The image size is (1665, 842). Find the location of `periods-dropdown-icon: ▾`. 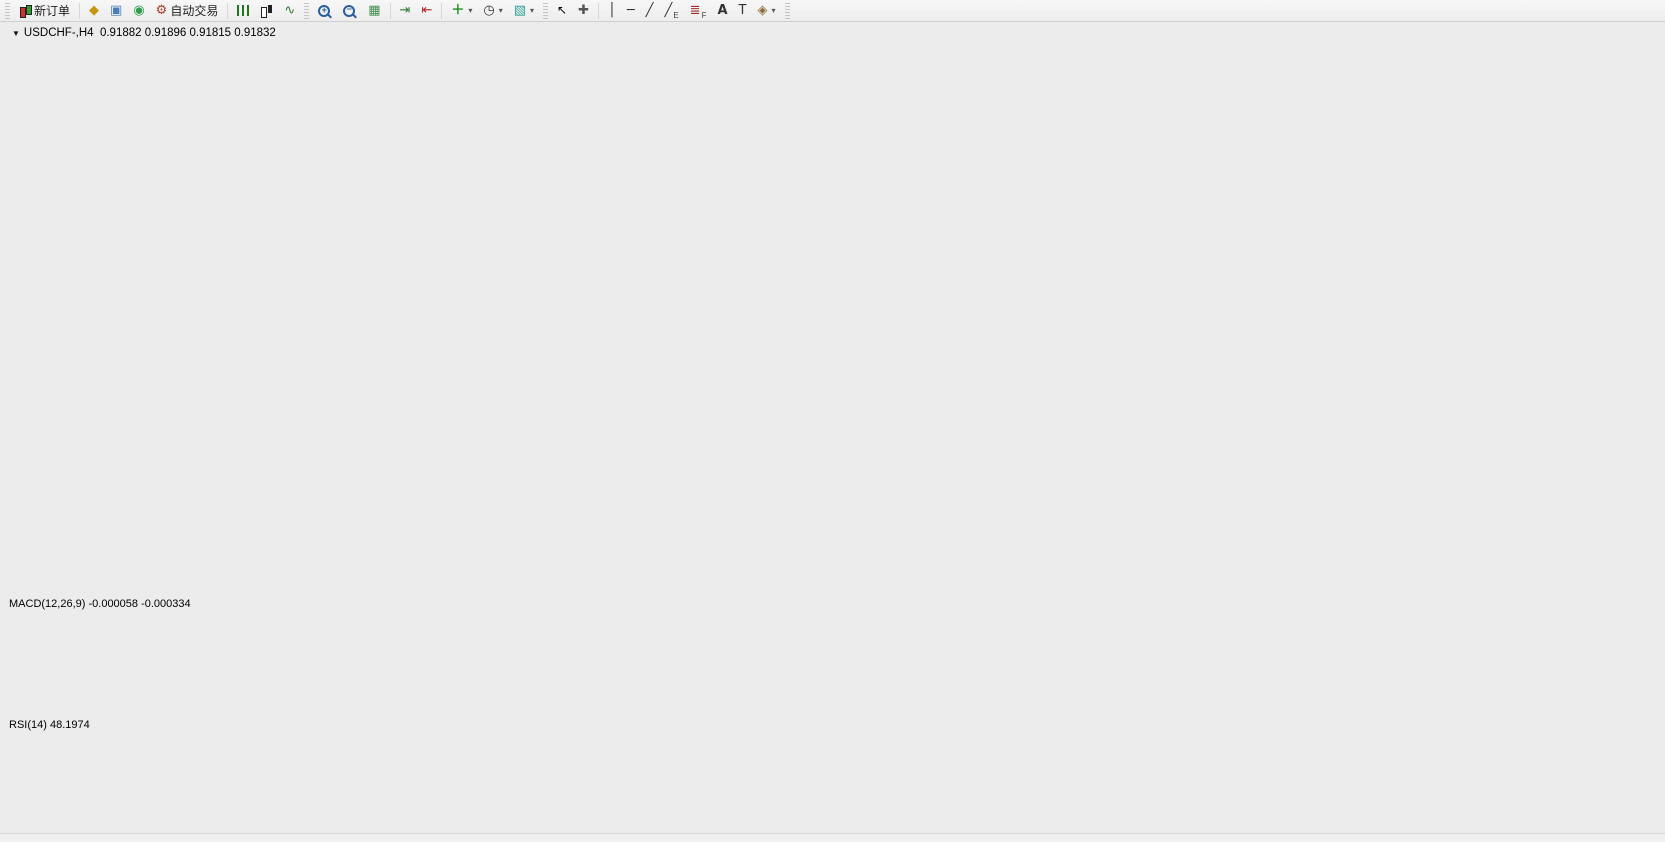

periods-dropdown-icon: ▾ is located at coordinates (500, 10).